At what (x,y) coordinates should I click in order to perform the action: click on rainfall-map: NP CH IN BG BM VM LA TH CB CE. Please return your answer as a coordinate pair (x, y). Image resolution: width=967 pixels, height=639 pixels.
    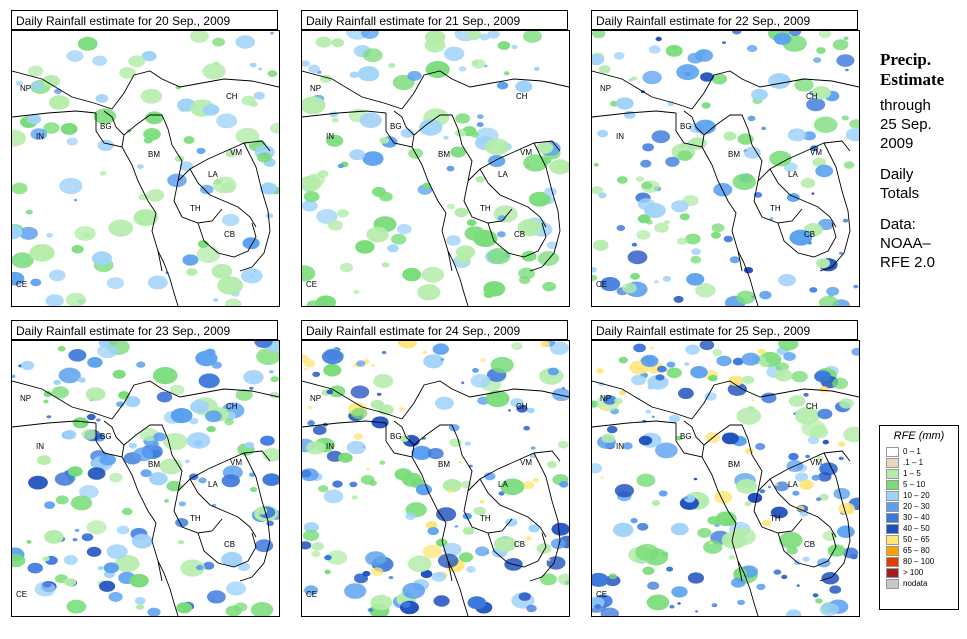
    Looking at the image, I should click on (725, 478).